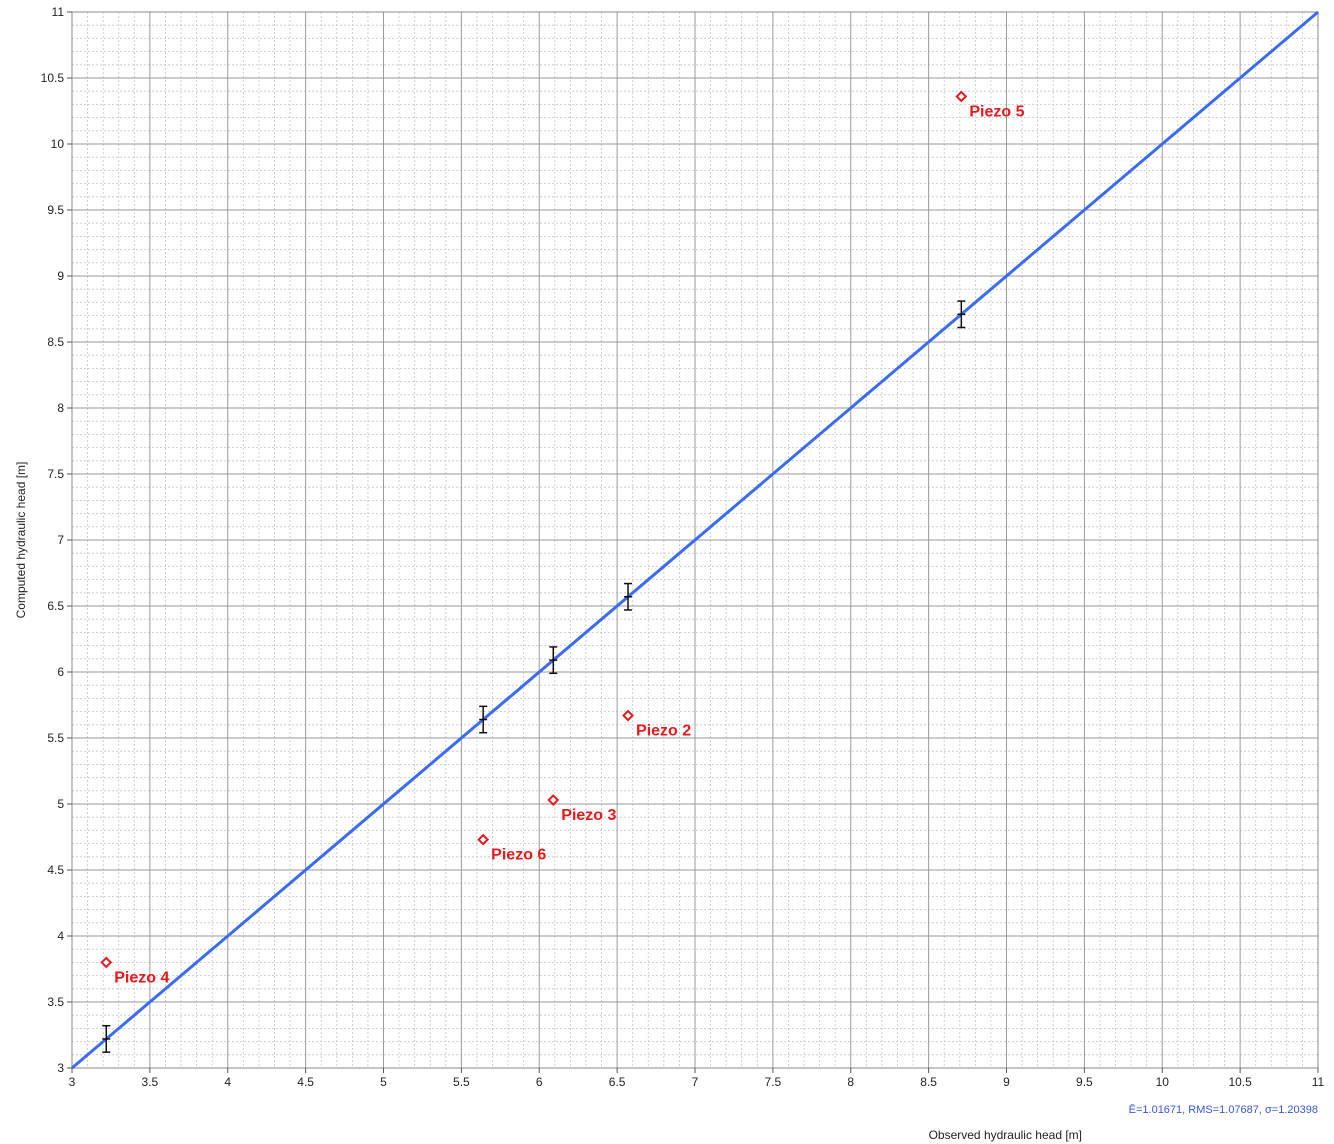  Describe the element at coordinates (55, 210) in the screenshot. I see `y-tick-label: 9.5` at that location.